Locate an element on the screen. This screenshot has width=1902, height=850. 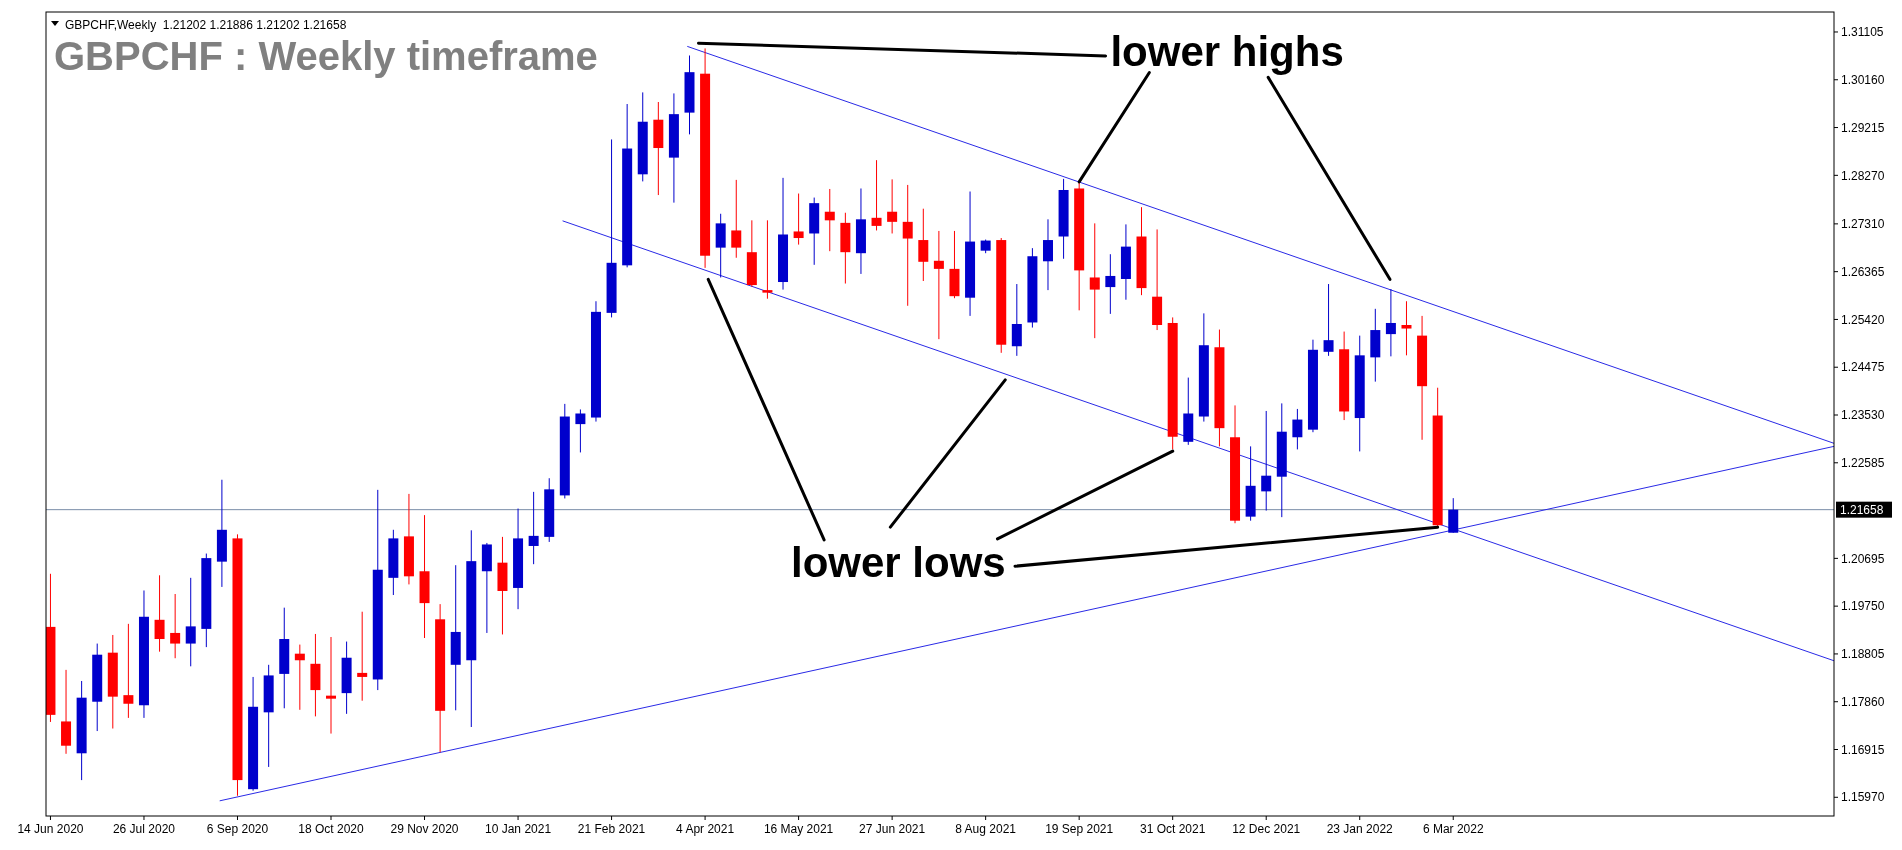
x-tick-label: 27 Jun 2021 is located at coordinates (892, 829).